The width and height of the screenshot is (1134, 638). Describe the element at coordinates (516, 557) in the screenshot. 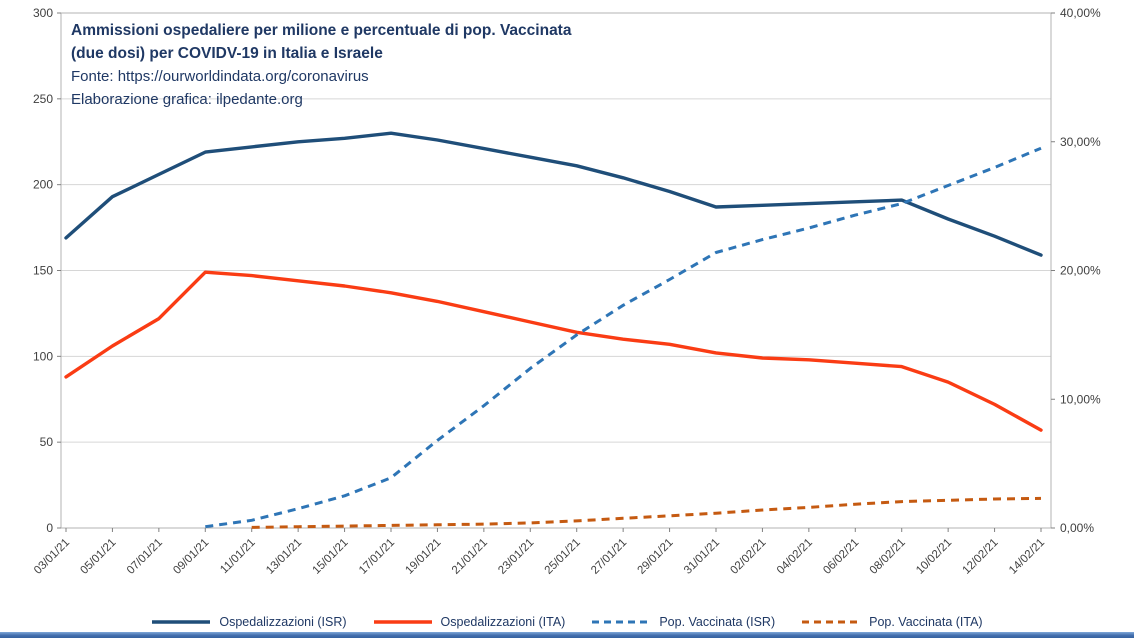

I see `x-axis-tick-label: 23/01/21` at that location.